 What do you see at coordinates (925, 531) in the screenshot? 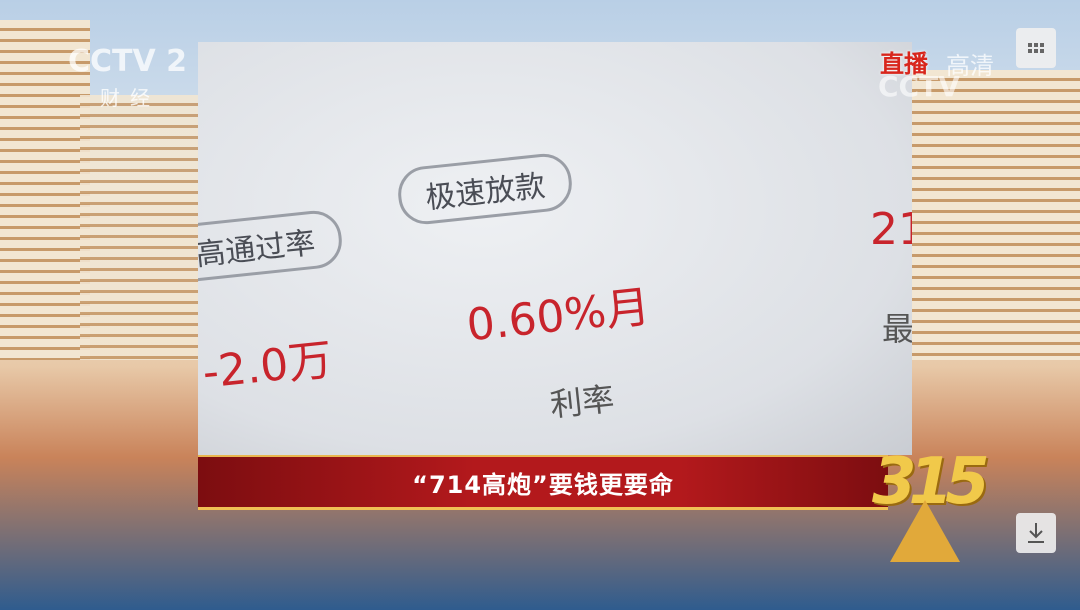
I see `logo-base` at bounding box center [925, 531].